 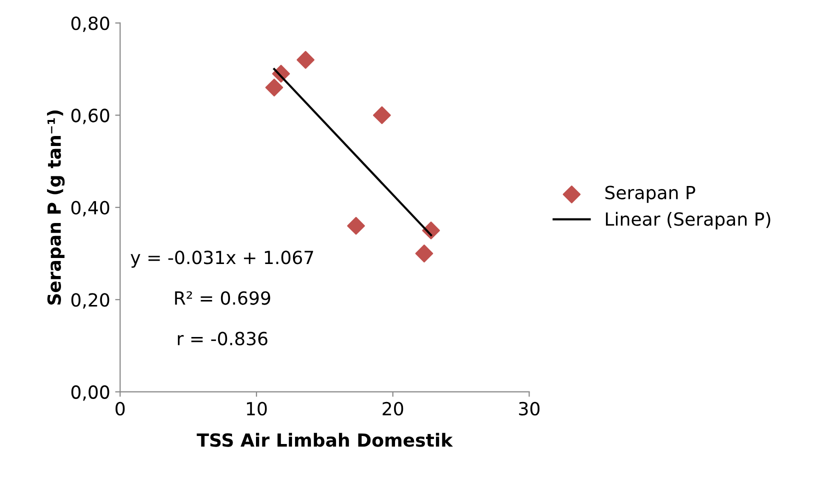 What do you see at coordinates (90, 301) in the screenshot?
I see `y-tick-label: 0,20` at bounding box center [90, 301].